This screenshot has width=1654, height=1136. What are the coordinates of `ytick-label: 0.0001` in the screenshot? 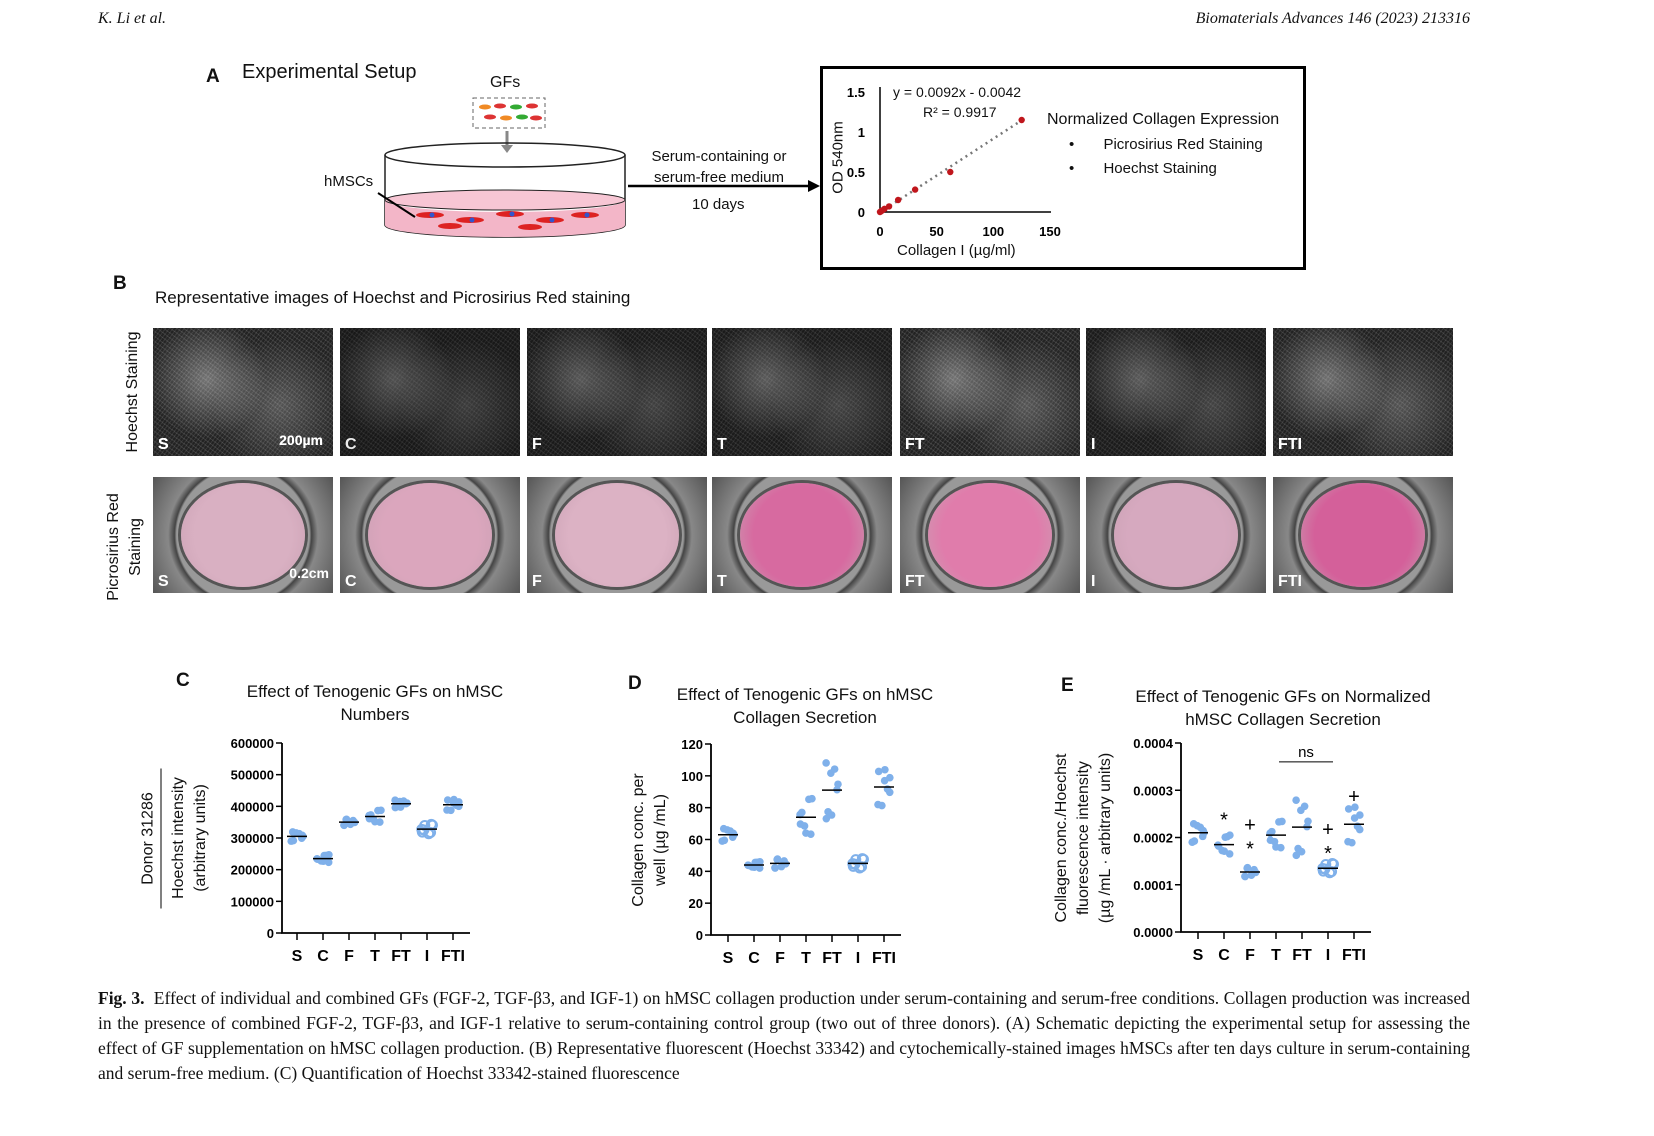 It's located at (1153, 885).